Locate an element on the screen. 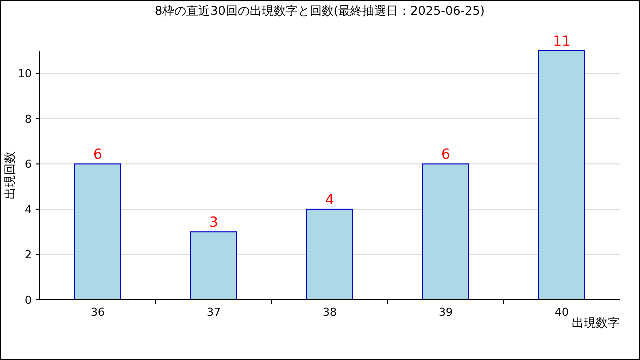 The width and height of the screenshot is (640, 360). data-label: 4 is located at coordinates (330, 200).